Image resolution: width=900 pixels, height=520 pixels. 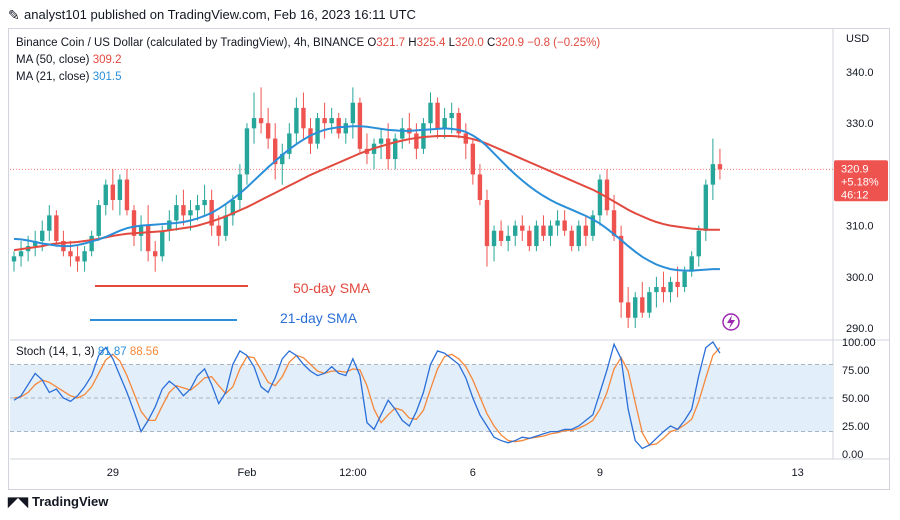 What do you see at coordinates (860, 182) in the screenshot?
I see `price-badge-change: +5.18%` at bounding box center [860, 182].